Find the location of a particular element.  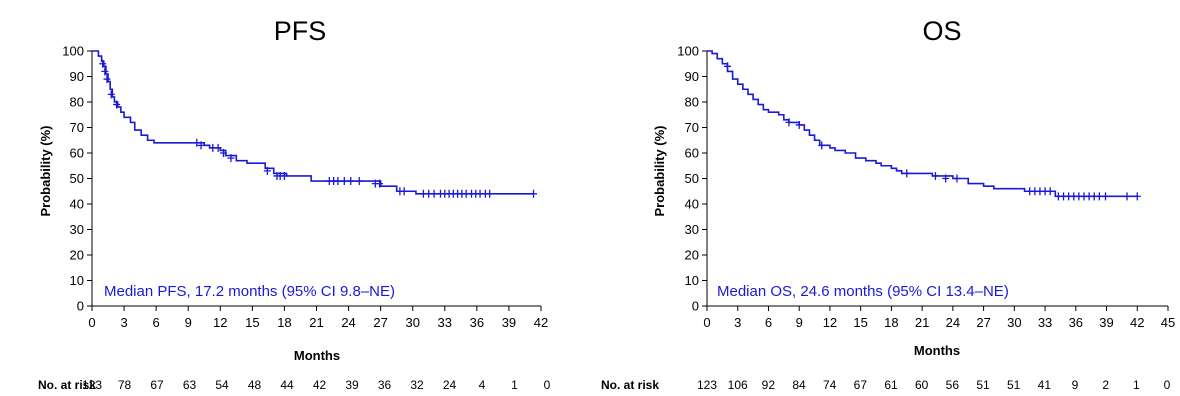

pfs-x-tick-label: 42 is located at coordinates (541, 322).